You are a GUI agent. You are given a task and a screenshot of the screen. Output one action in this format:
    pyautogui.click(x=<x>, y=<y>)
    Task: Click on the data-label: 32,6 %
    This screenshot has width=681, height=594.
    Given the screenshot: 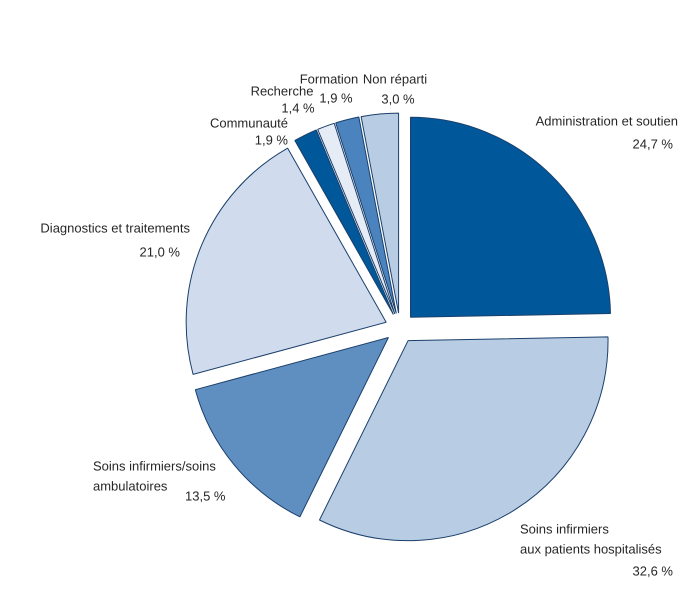 What is the action you would take?
    pyautogui.click(x=653, y=571)
    